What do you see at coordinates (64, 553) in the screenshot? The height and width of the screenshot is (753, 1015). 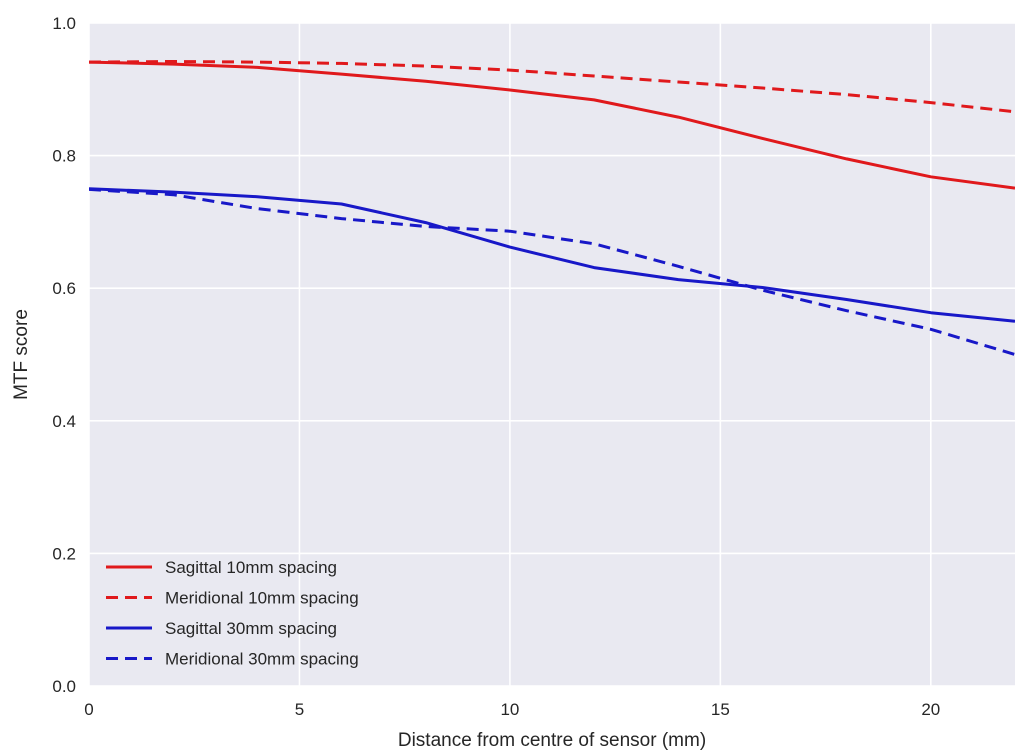 I see `y-tick-label: 0.2` at bounding box center [64, 553].